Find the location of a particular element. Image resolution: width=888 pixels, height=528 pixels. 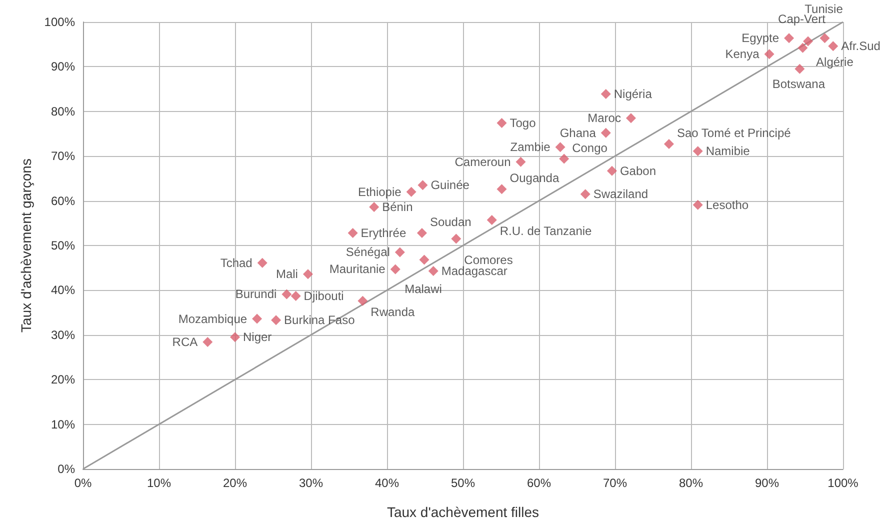

annotation: Egypte is located at coordinates (761, 38).